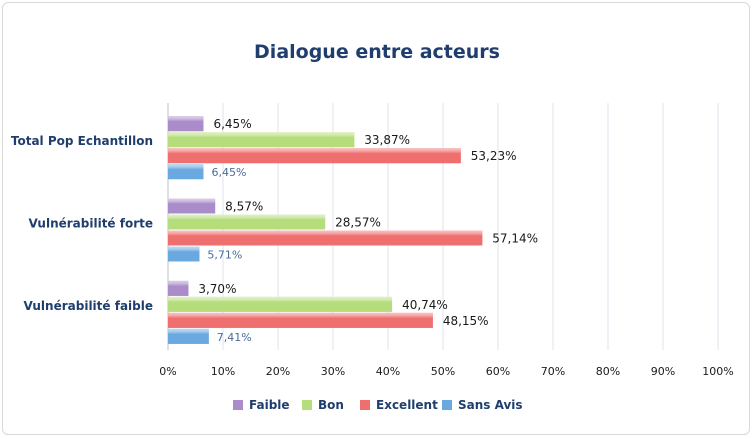 The width and height of the screenshot is (754, 439). I want to click on x-tick-label: 70%, so click(553, 371).